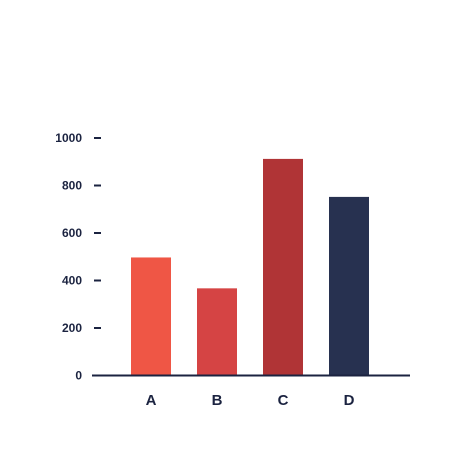 The width and height of the screenshot is (474, 474). Describe the element at coordinates (72, 233) in the screenshot. I see `y-tick-label: 600` at that location.